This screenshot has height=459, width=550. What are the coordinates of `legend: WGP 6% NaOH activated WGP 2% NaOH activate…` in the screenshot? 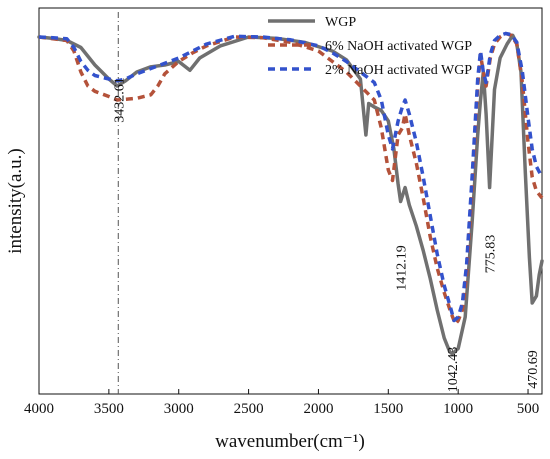 It's located at (370, 46).